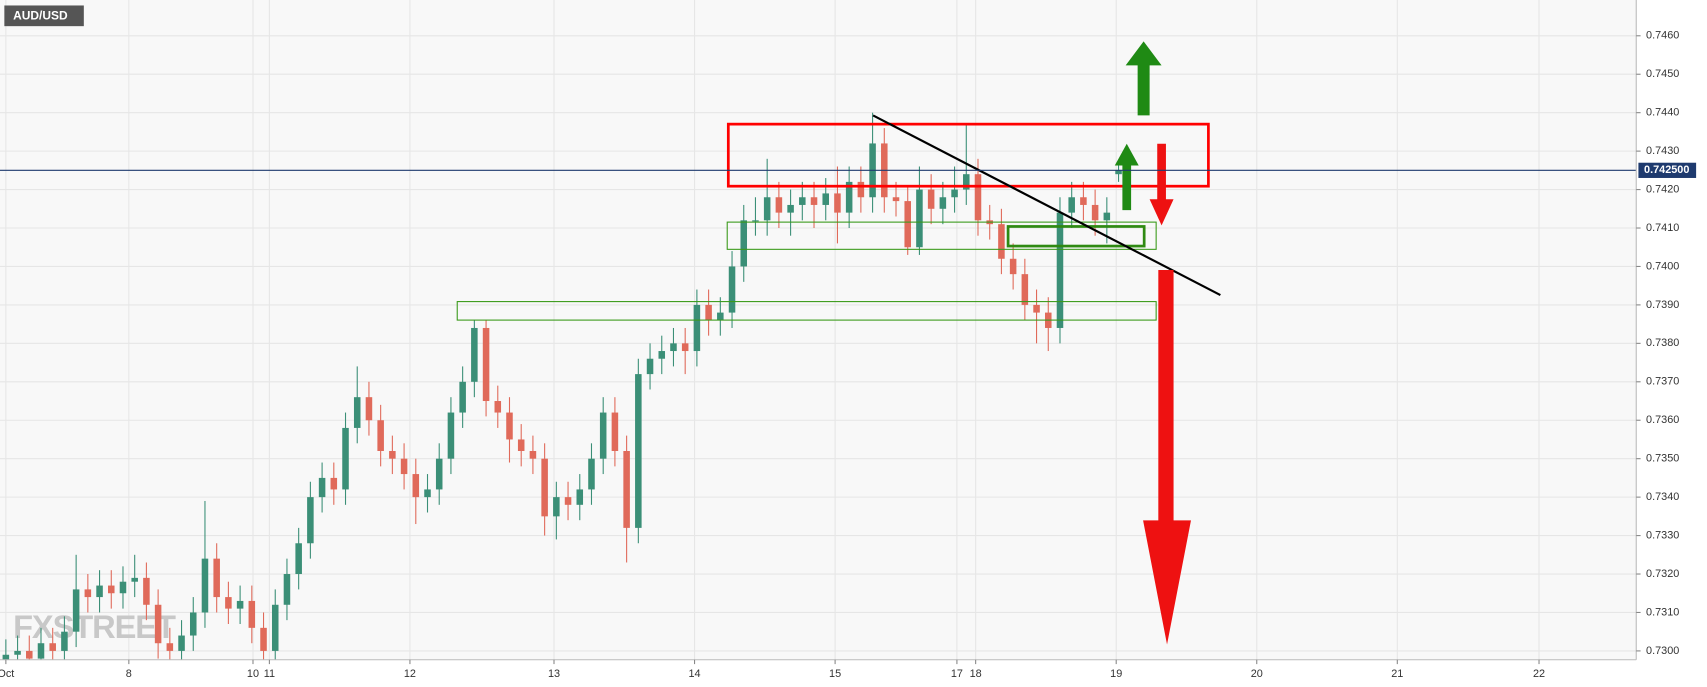 The height and width of the screenshot is (687, 1707). Describe the element at coordinates (968, 155) in the screenshot. I see `resistance-box` at that location.